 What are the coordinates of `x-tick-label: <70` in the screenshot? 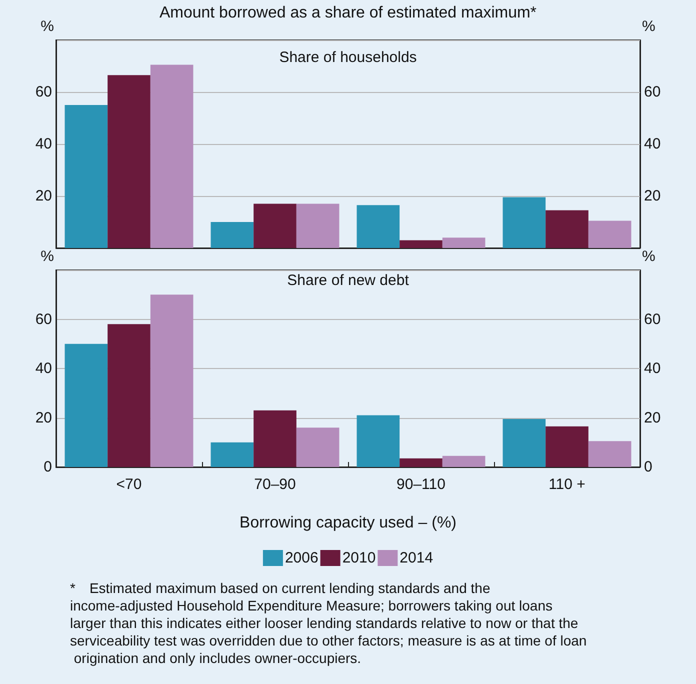 It's located at (129, 484).